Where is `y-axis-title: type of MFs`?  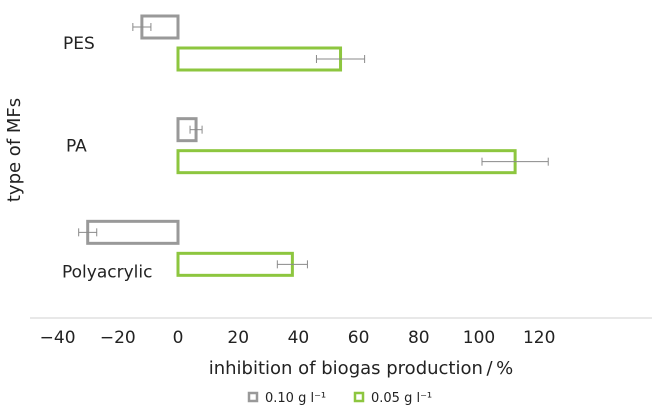 y-axis-title: type of MFs is located at coordinates (14, 150).